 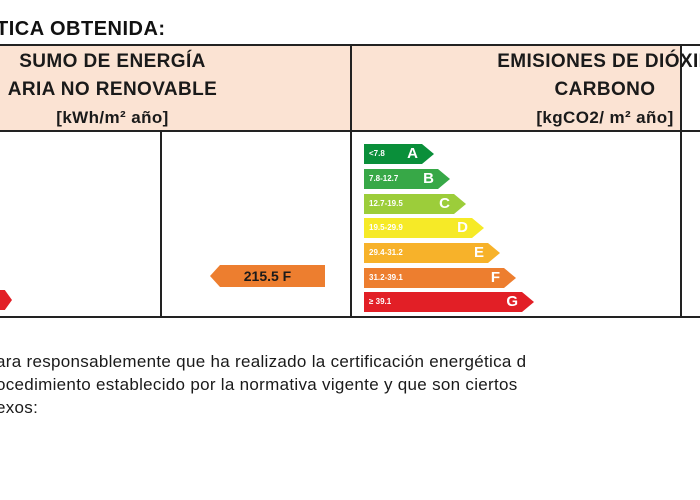 What do you see at coordinates (384, 178) in the screenshot?
I see `scale-range-label: 7.8-12.7` at bounding box center [384, 178].